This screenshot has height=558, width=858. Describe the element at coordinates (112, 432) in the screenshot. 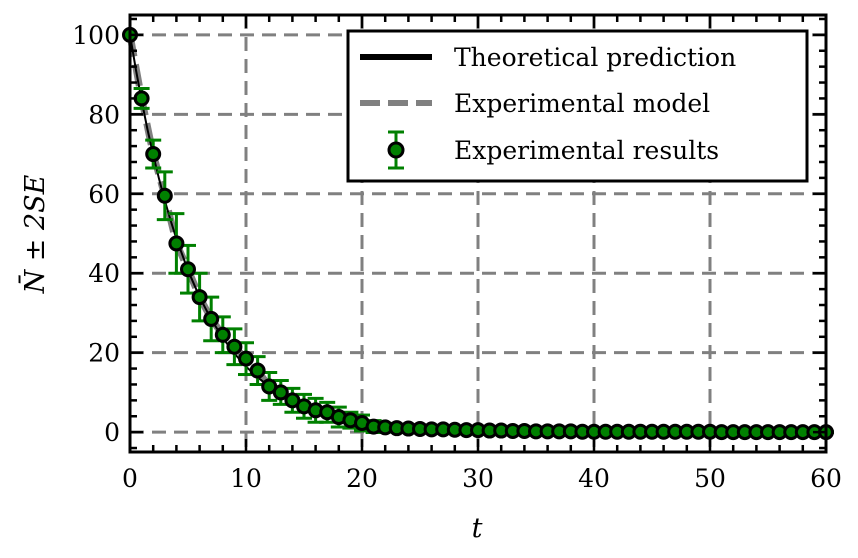

I see `y-tick-label: 0` at that location.